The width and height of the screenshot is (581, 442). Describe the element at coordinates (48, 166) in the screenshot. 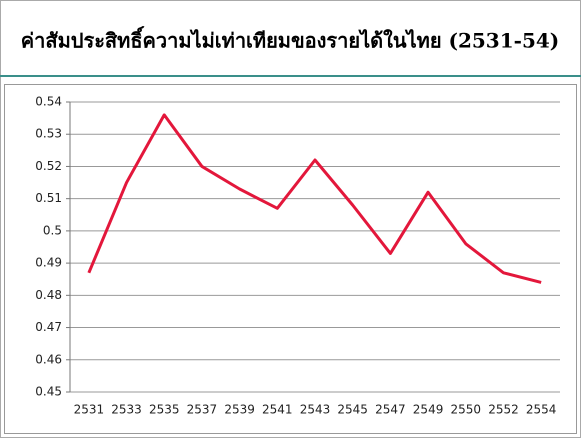

I see `y-tick-label: 0.52` at that location.